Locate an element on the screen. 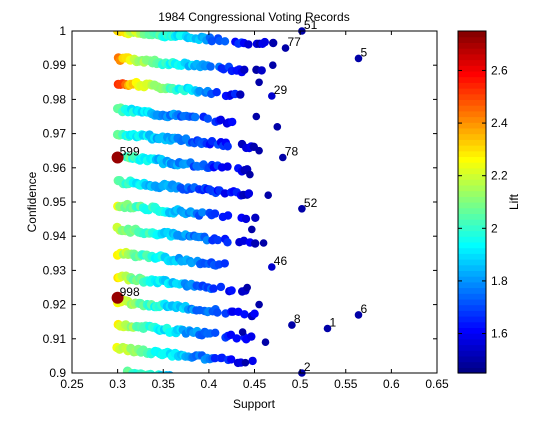  point-label: 2 is located at coordinates (307, 367).